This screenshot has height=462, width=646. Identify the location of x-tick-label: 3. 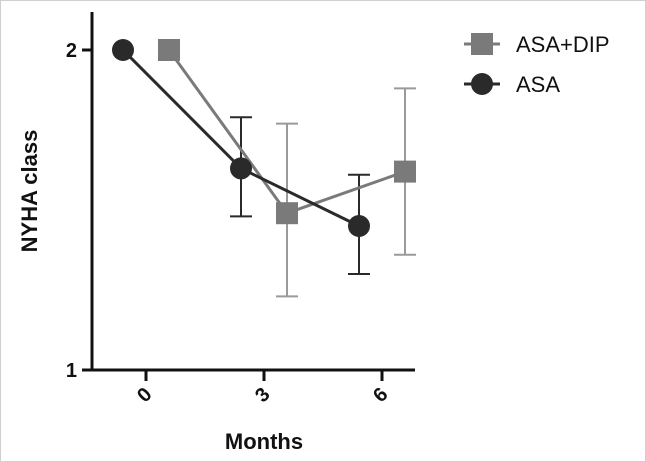
(262, 394).